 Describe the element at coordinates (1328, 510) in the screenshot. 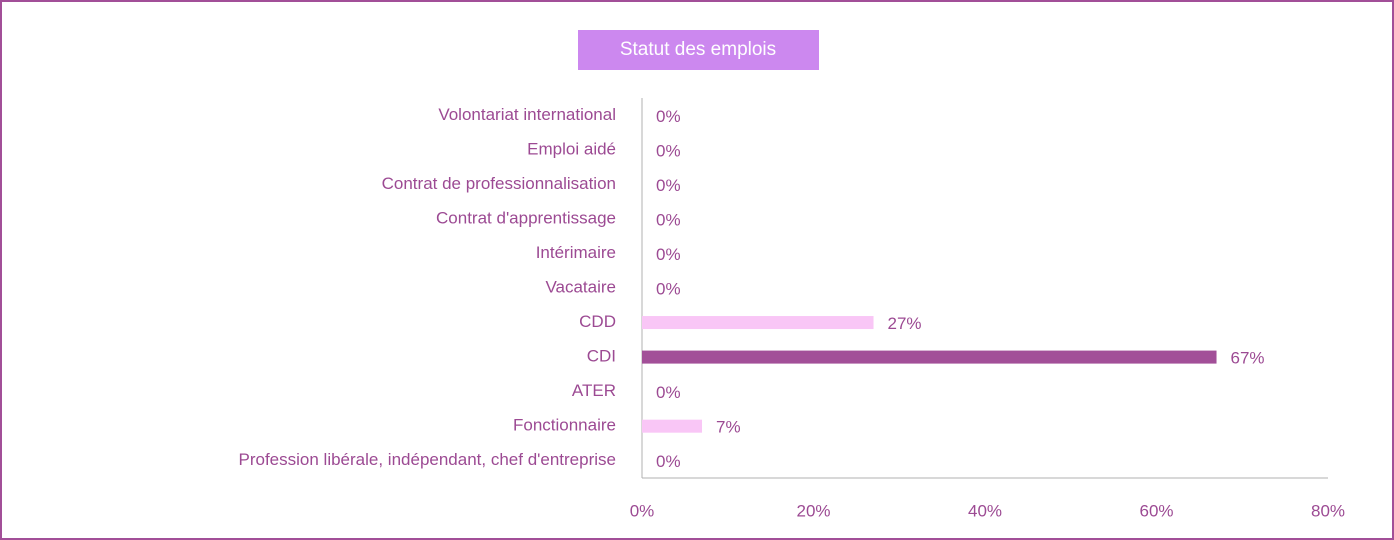

I see `x-tick-label: 80%` at that location.